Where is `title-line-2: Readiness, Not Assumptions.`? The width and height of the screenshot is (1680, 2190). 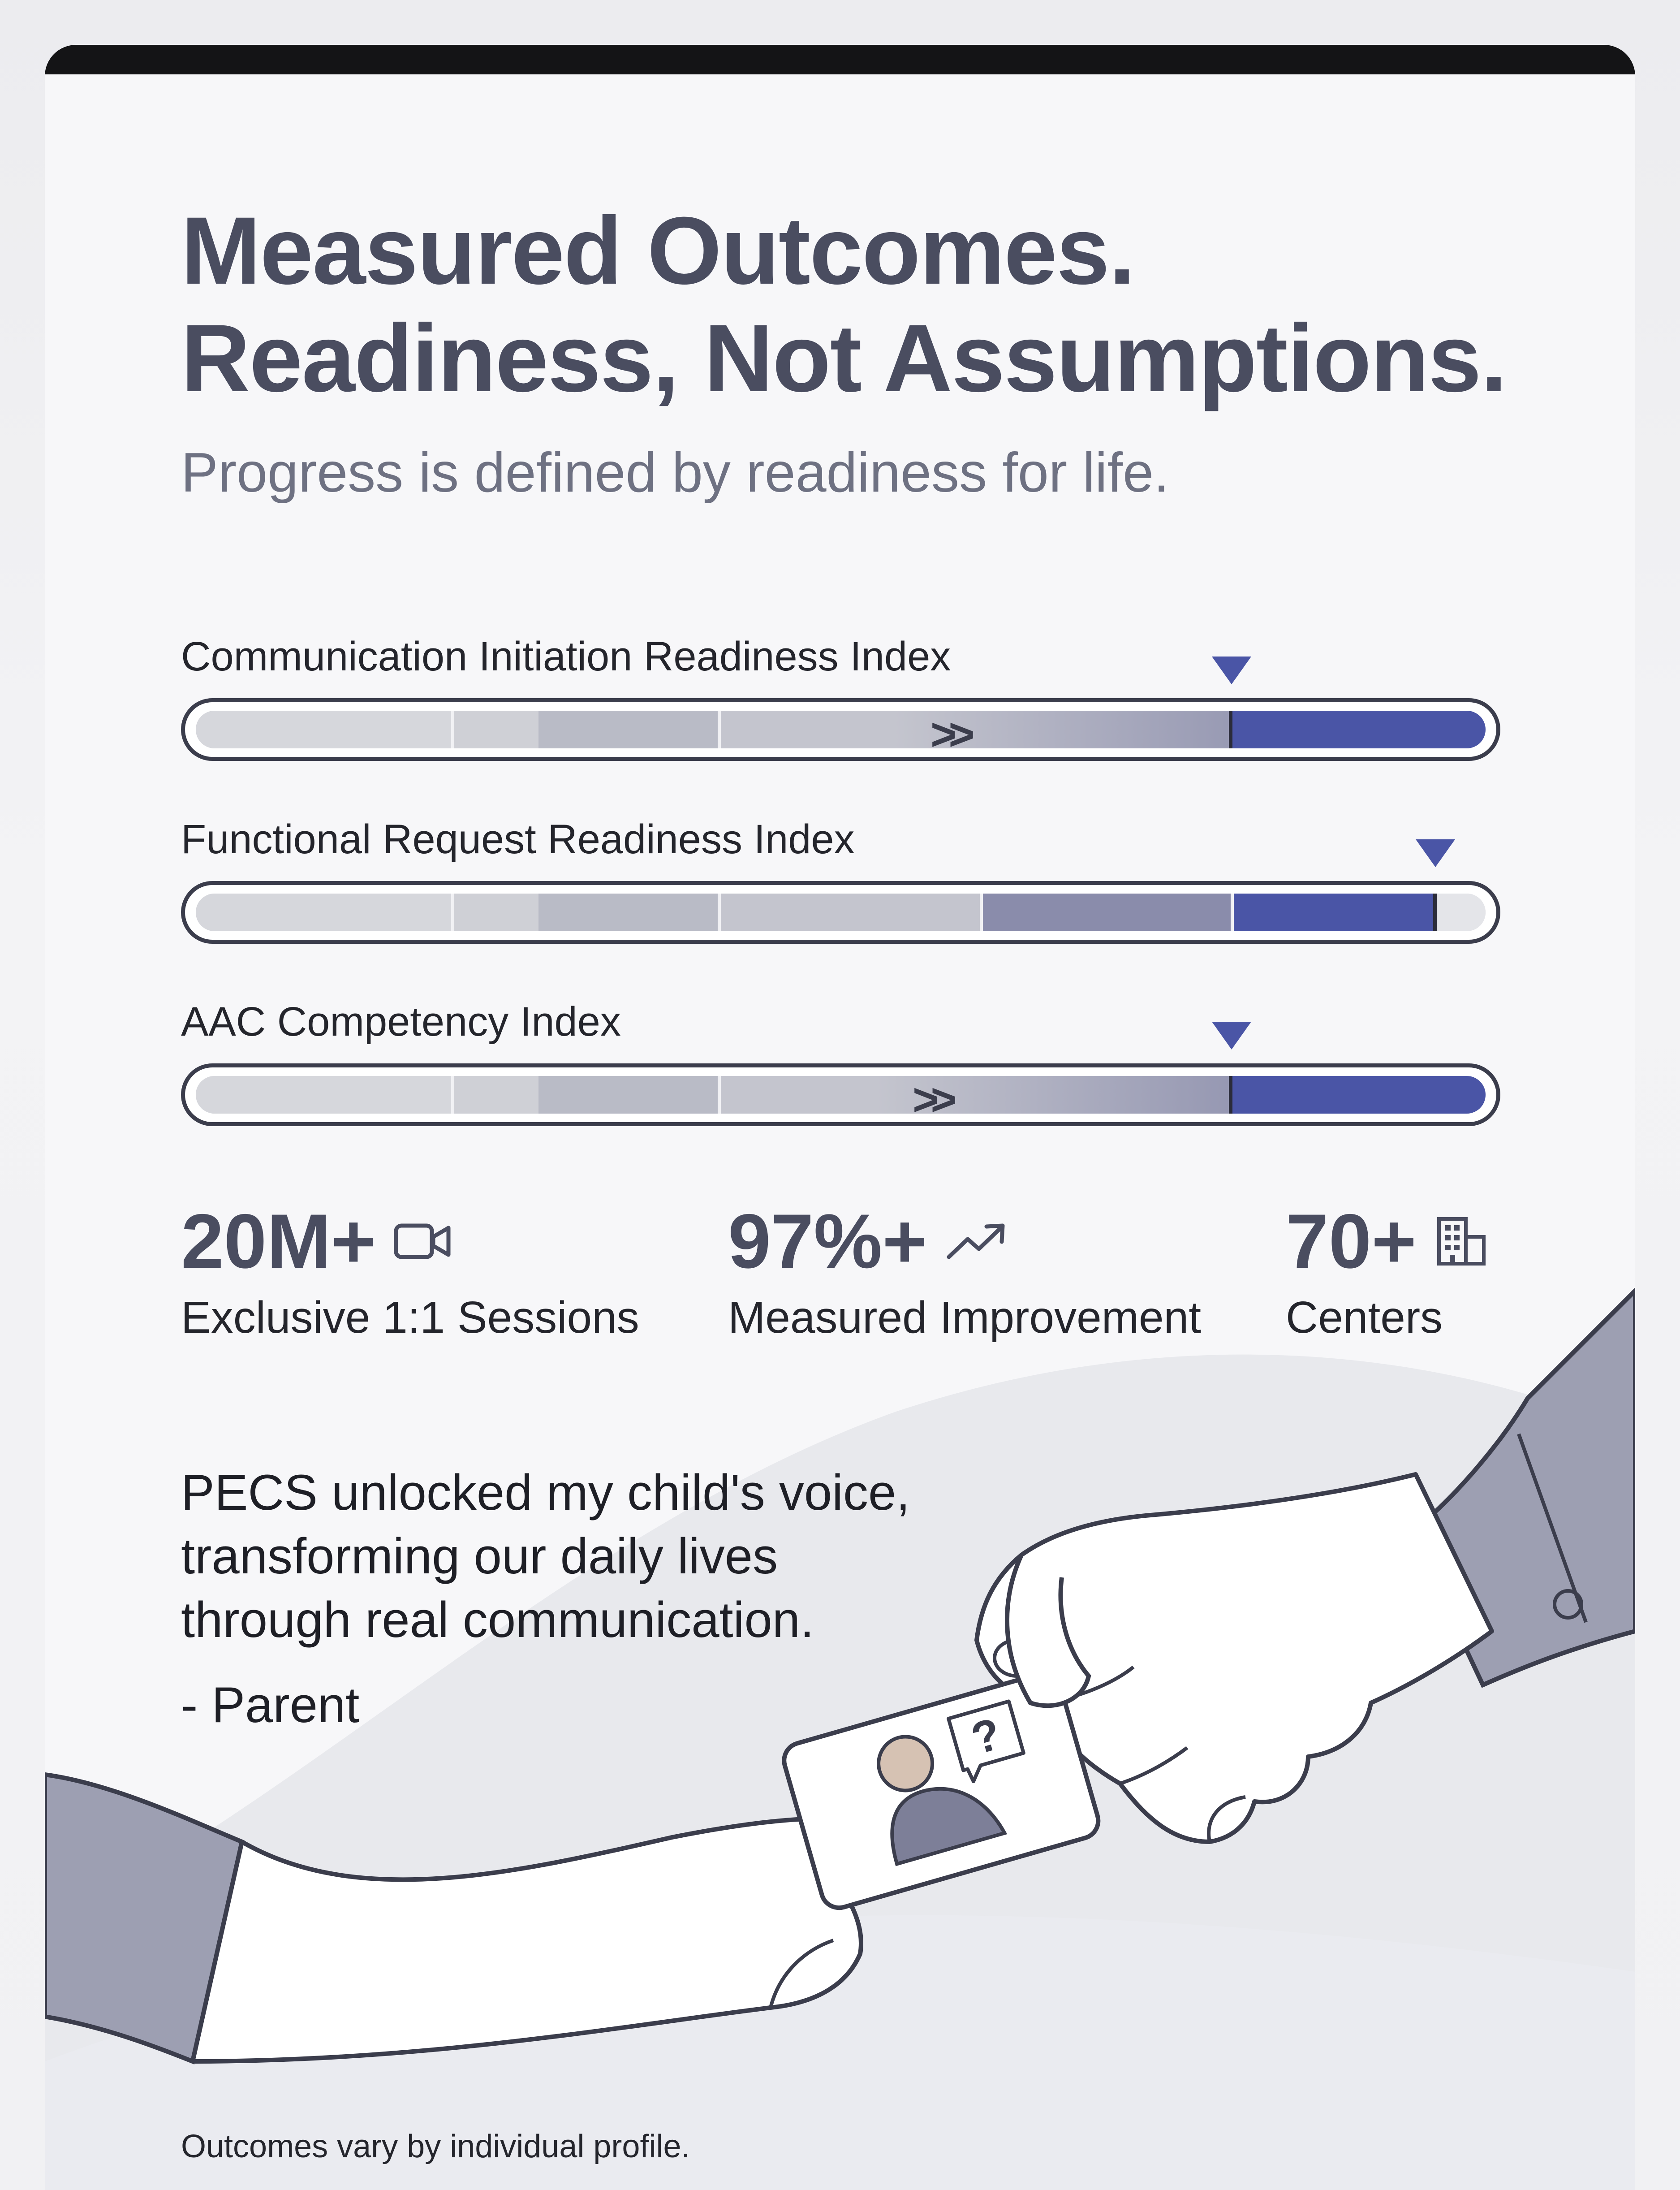
title-line-2: Readiness, Not Assumptions. is located at coordinates (844, 358).